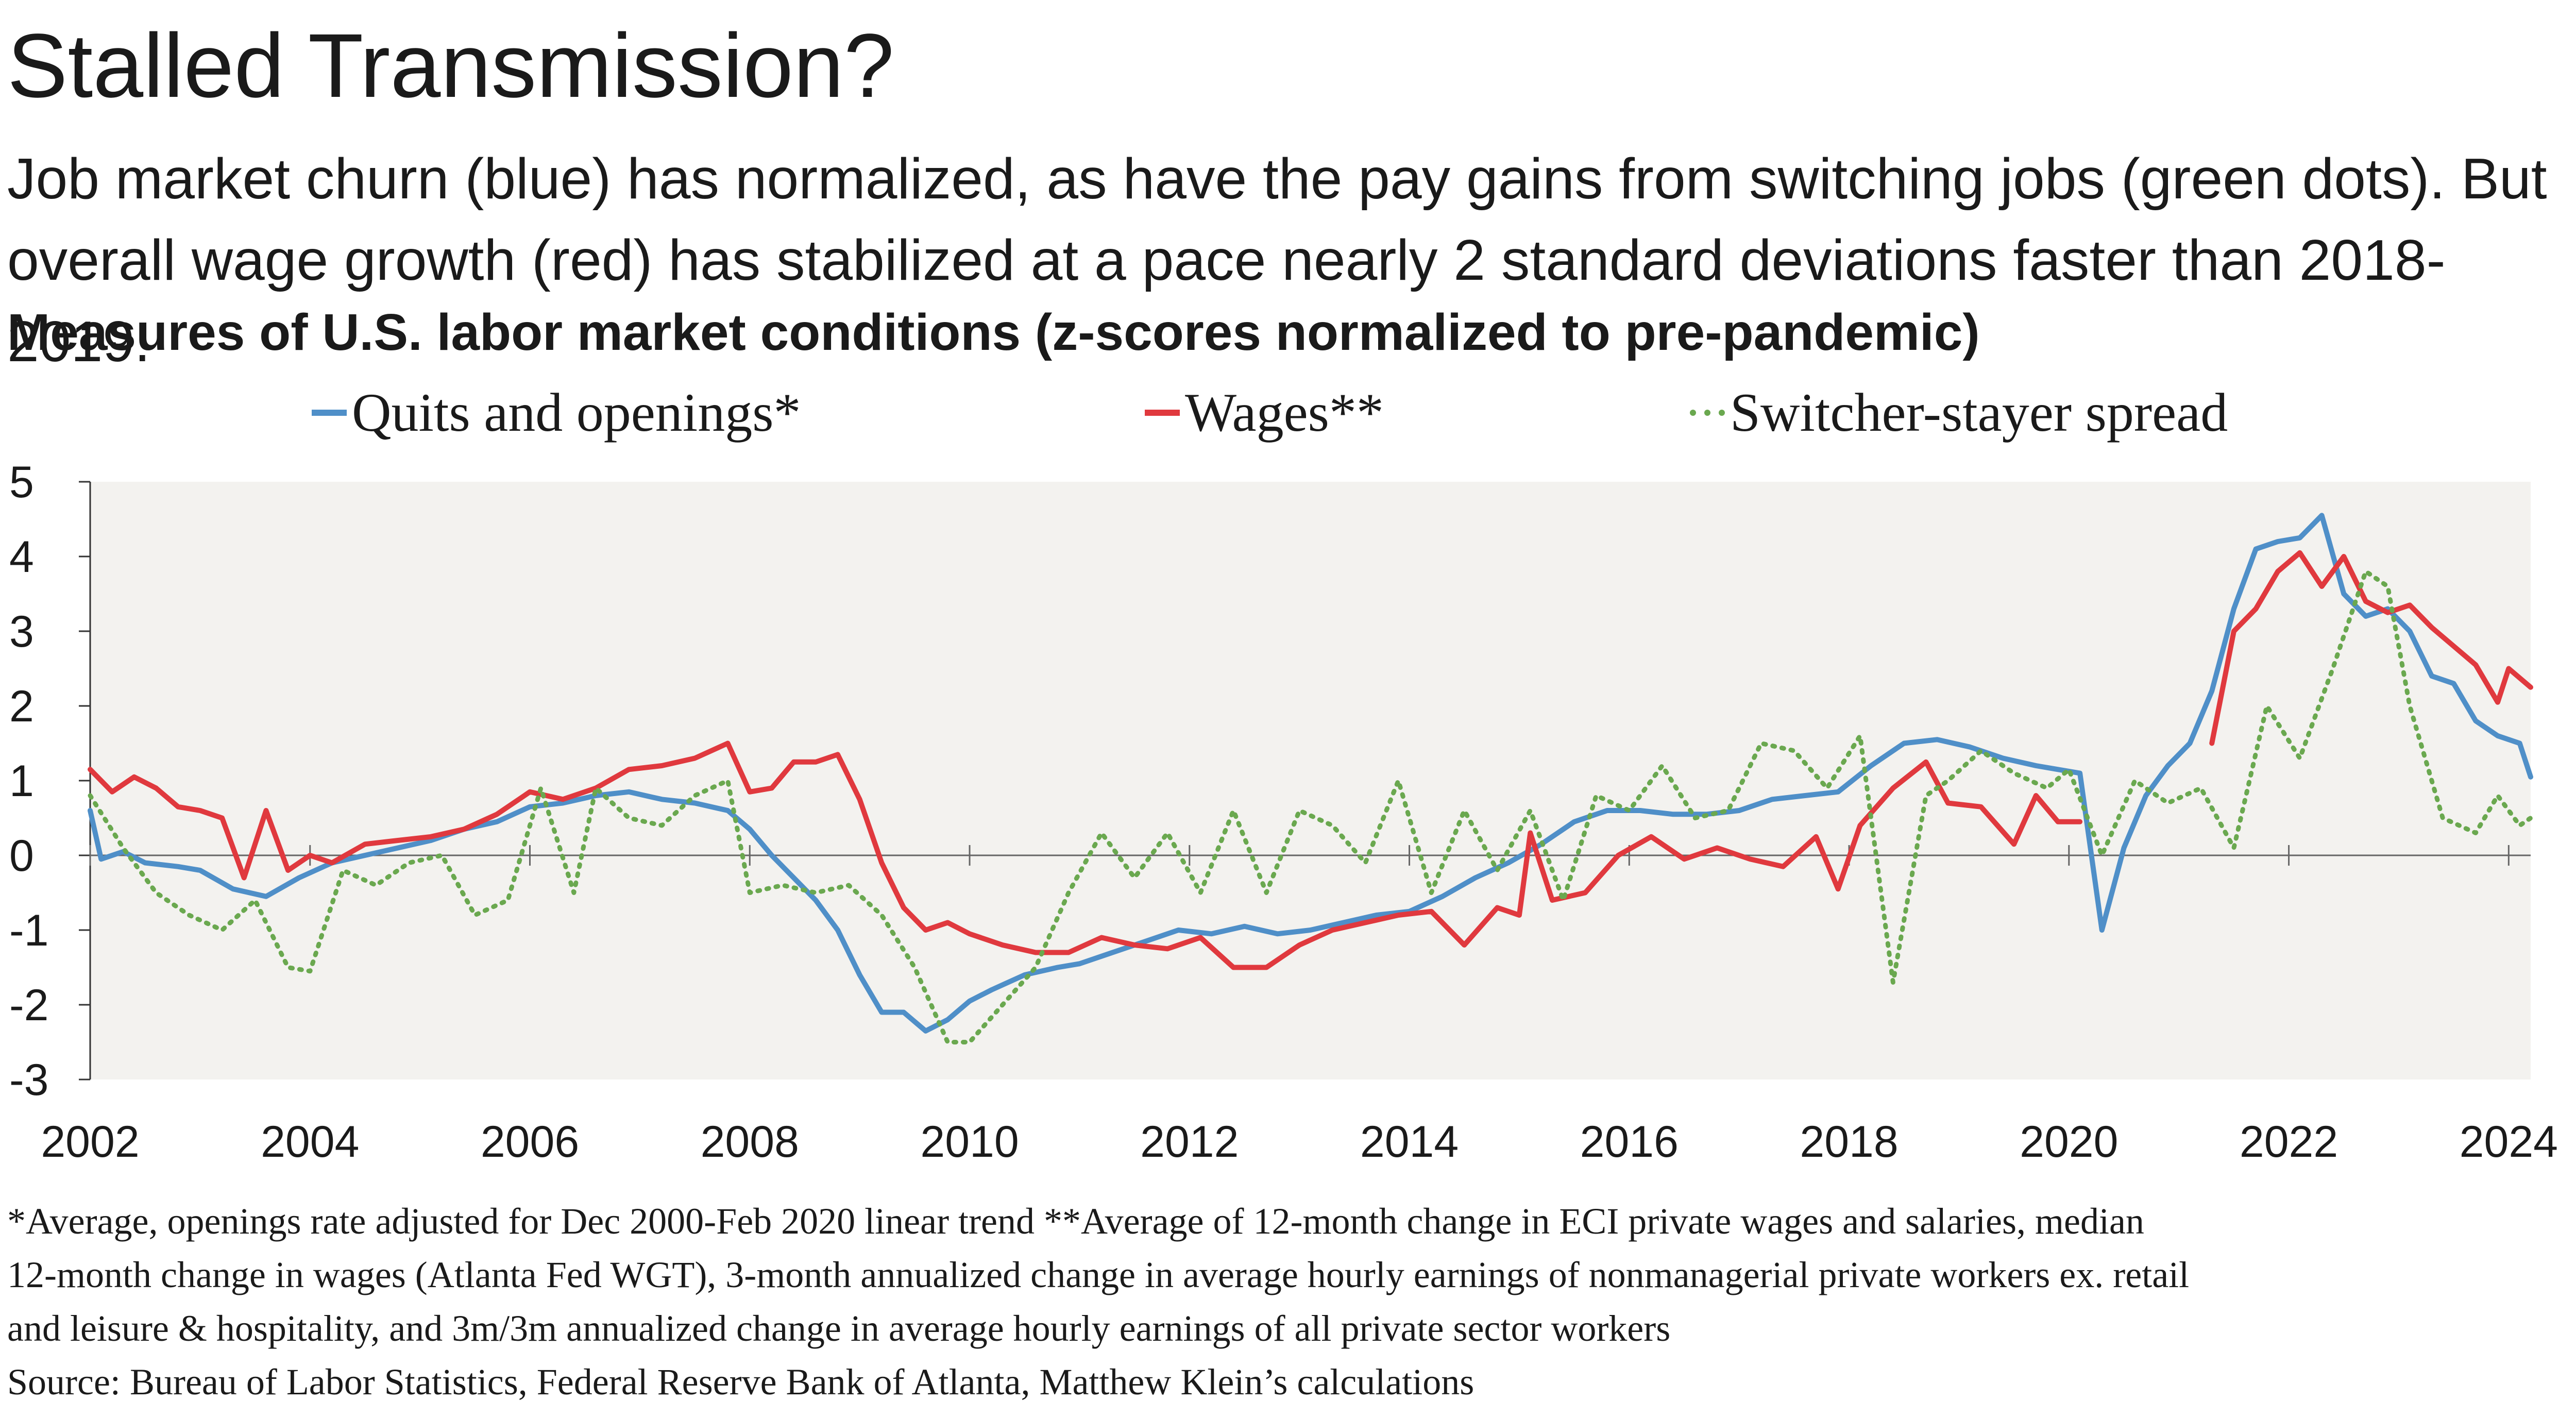 The width and height of the screenshot is (2576, 1417). Describe the element at coordinates (28, 1006) in the screenshot. I see `y-tick-label: -2` at that location.